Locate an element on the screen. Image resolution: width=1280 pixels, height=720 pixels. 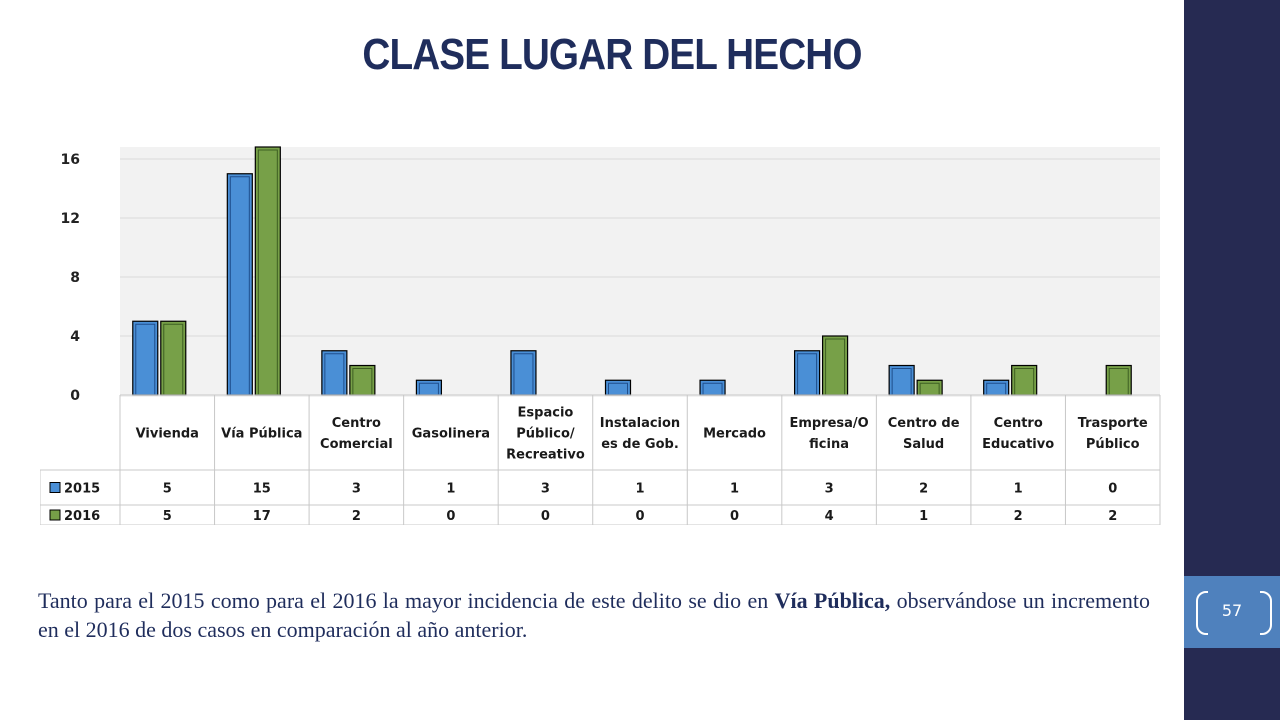
legend-label: 2015 is located at coordinates (82, 489).